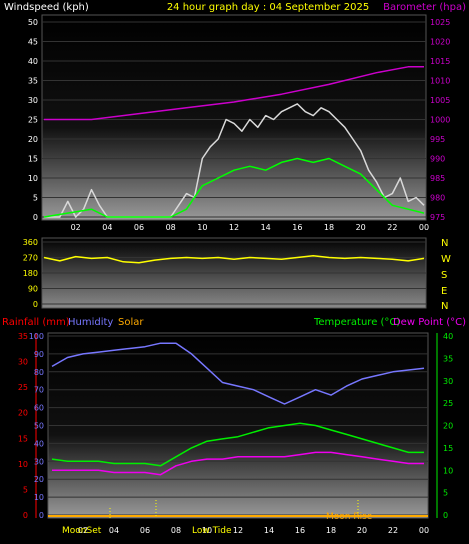  I want to click on temperature-tick-0: 0, so click(445, 515).